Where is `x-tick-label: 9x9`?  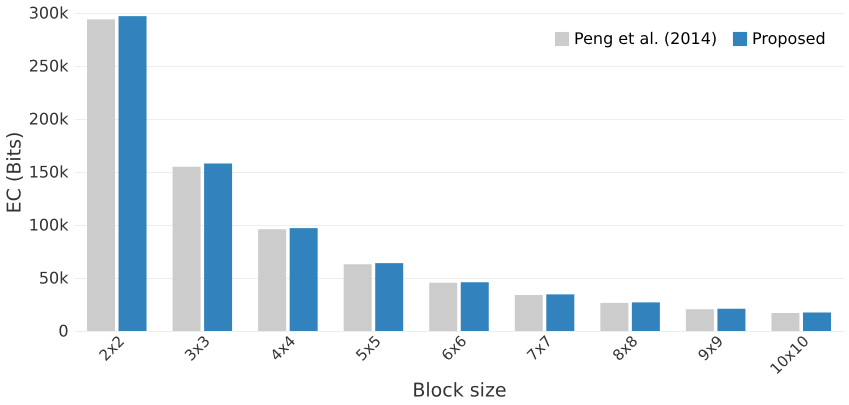
x-tick-label: 9x9 is located at coordinates (710, 348).